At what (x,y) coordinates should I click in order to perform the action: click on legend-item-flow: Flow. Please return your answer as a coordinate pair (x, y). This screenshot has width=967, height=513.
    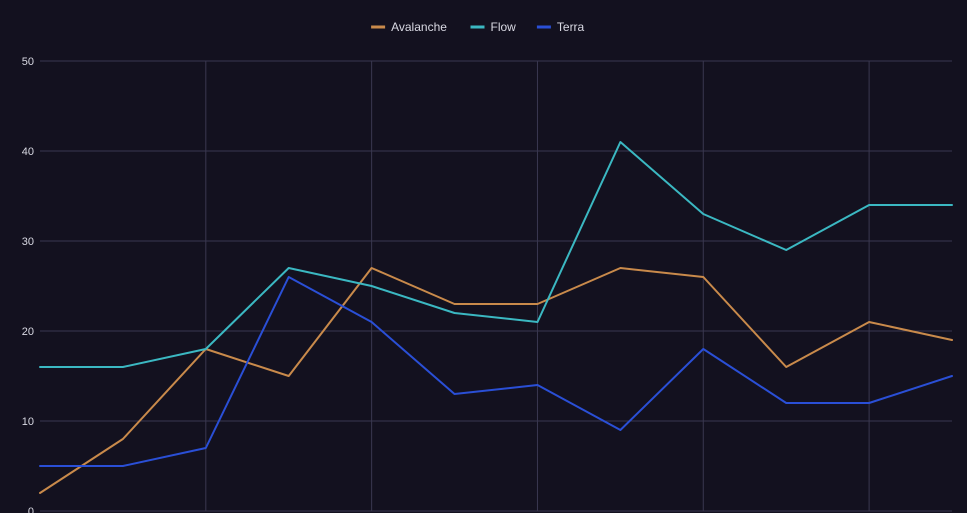
    Looking at the image, I should click on (493, 27).